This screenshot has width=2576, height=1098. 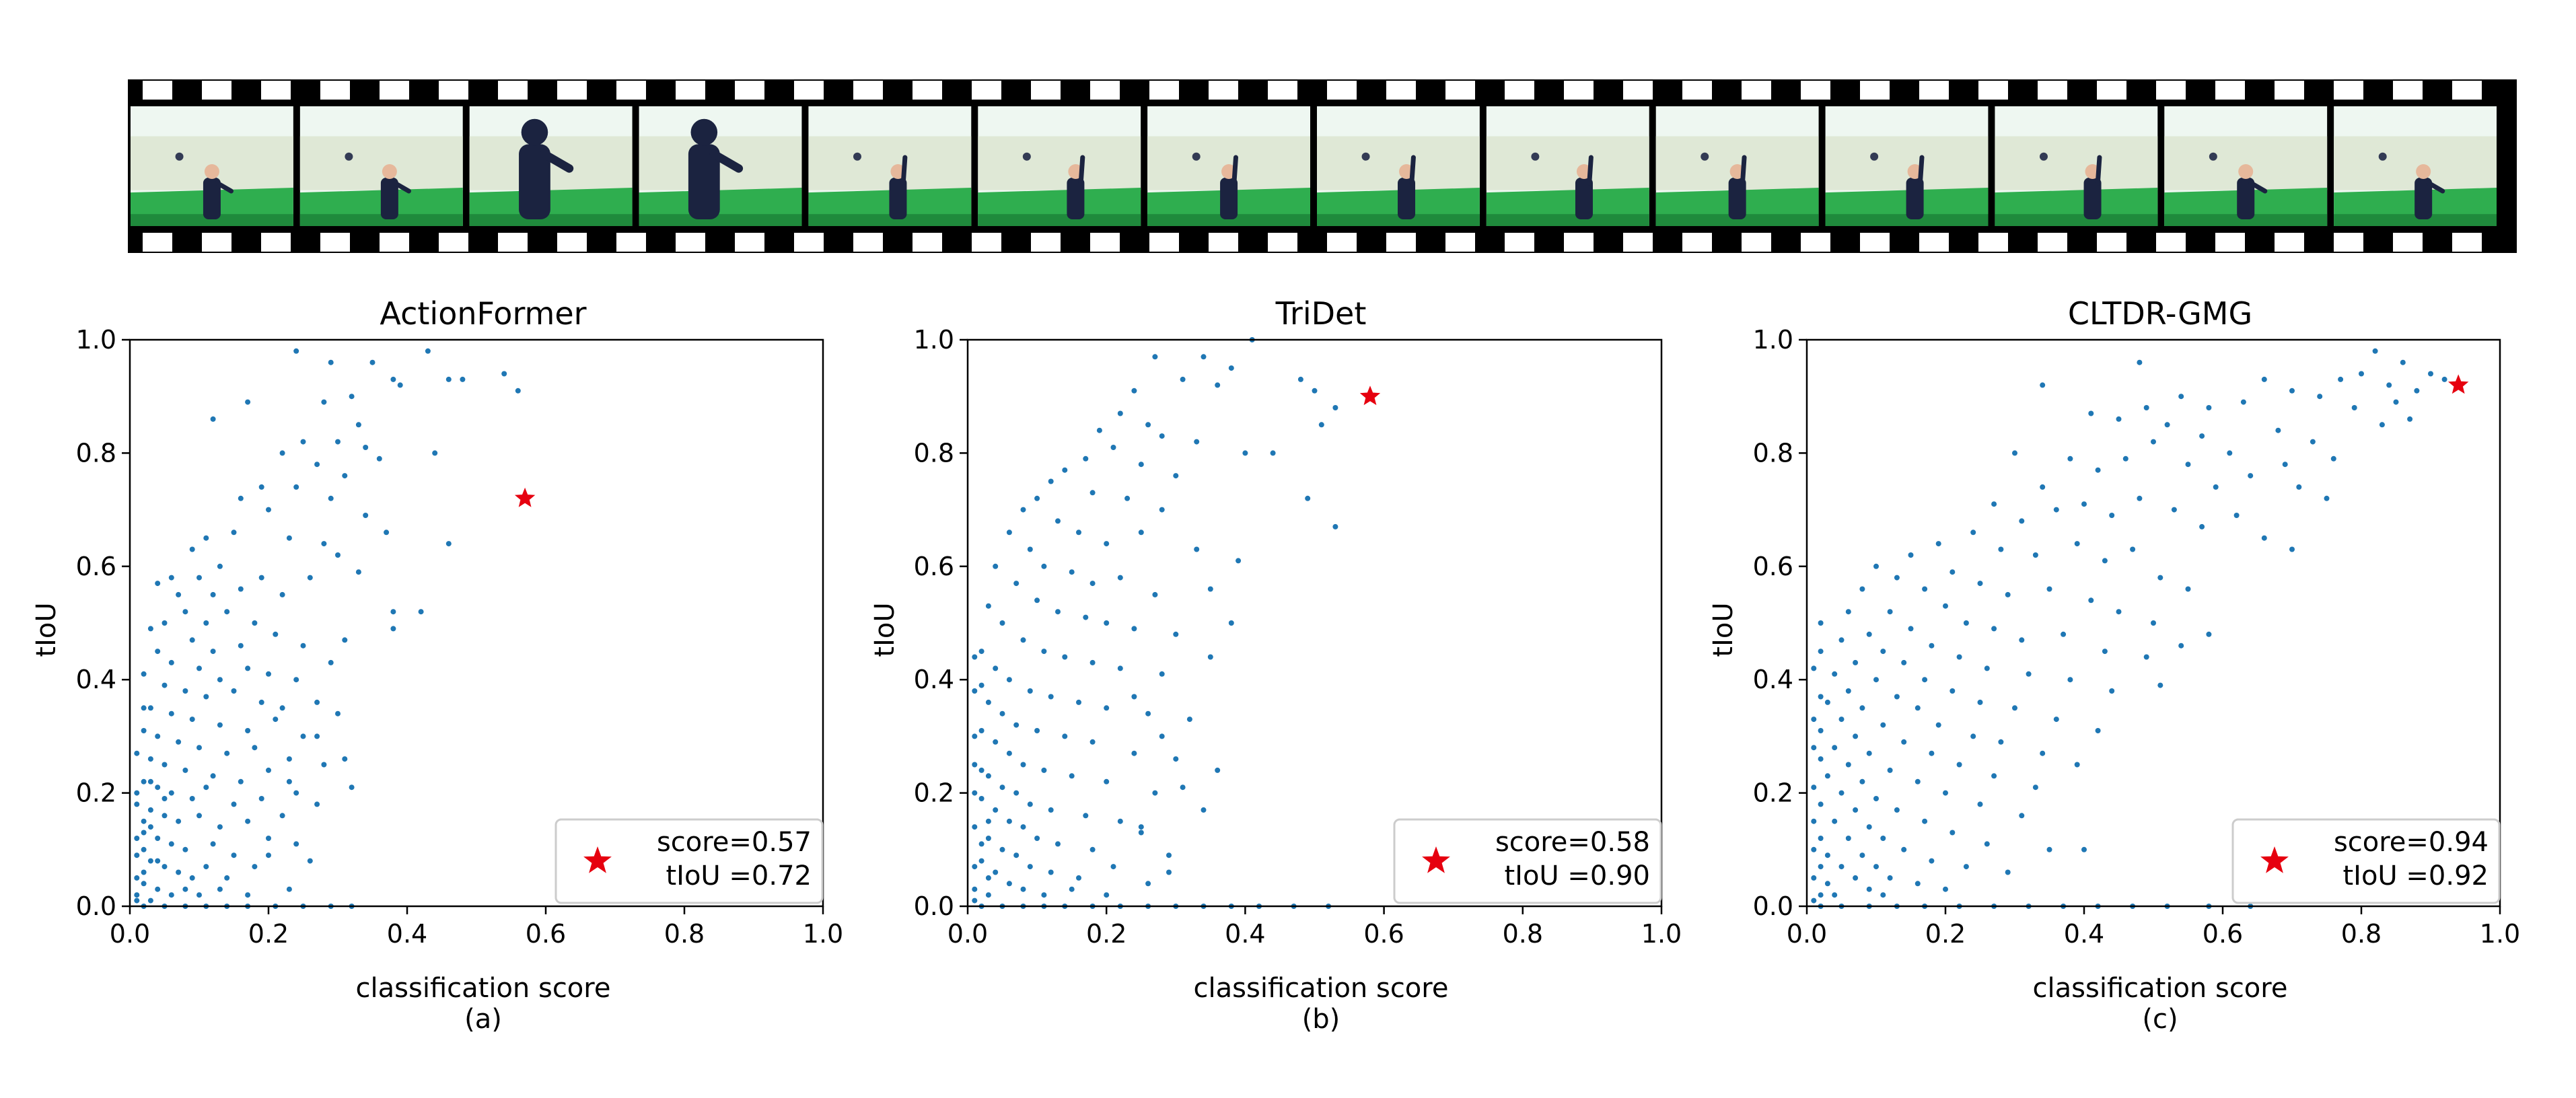 I want to click on y-tick-label: 0.6, so click(x=934, y=567).